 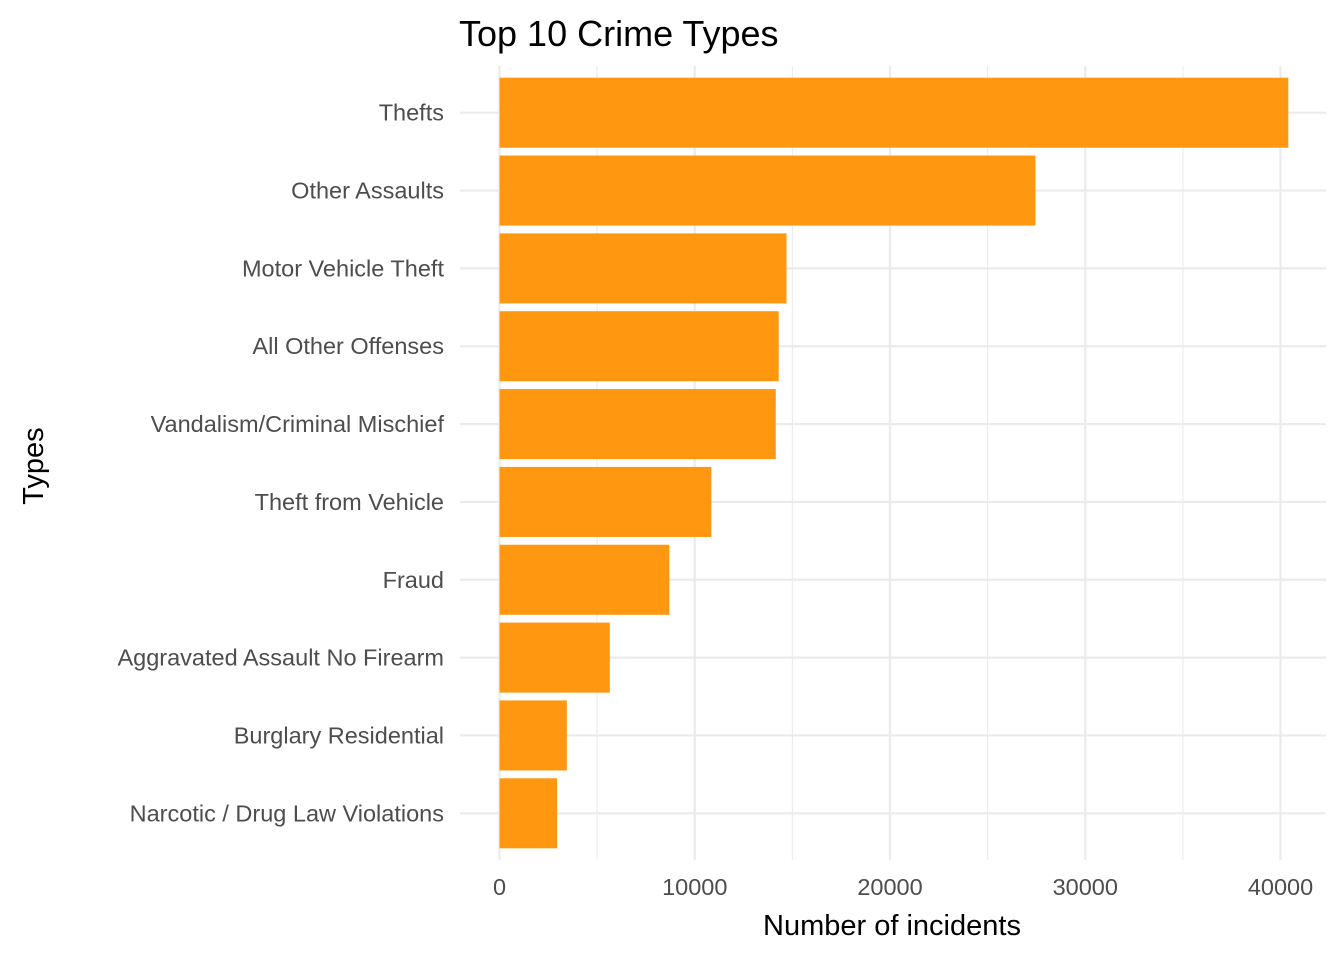 I want to click on category-label: Thefts, so click(x=411, y=113).